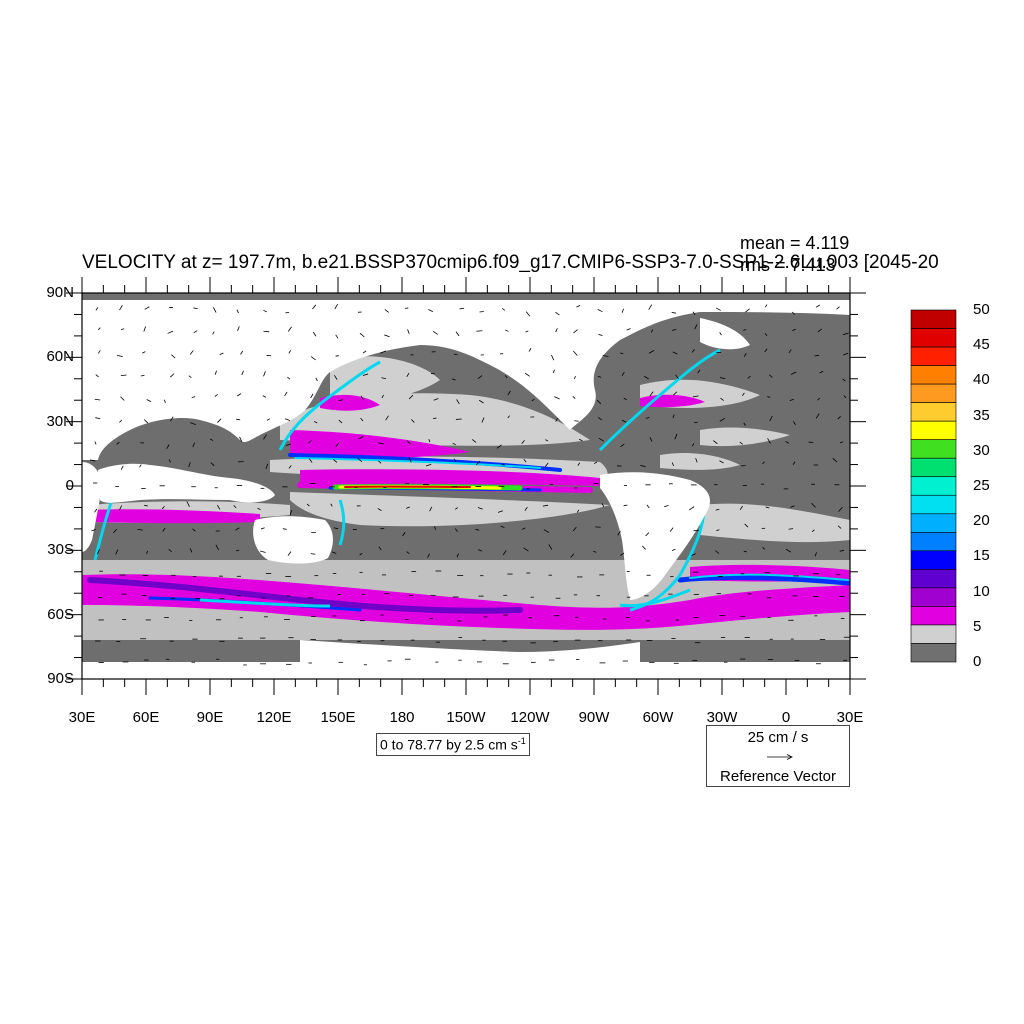 This screenshot has height=1024, width=1024. What do you see at coordinates (933, 486) in the screenshot?
I see `colorbar` at bounding box center [933, 486].